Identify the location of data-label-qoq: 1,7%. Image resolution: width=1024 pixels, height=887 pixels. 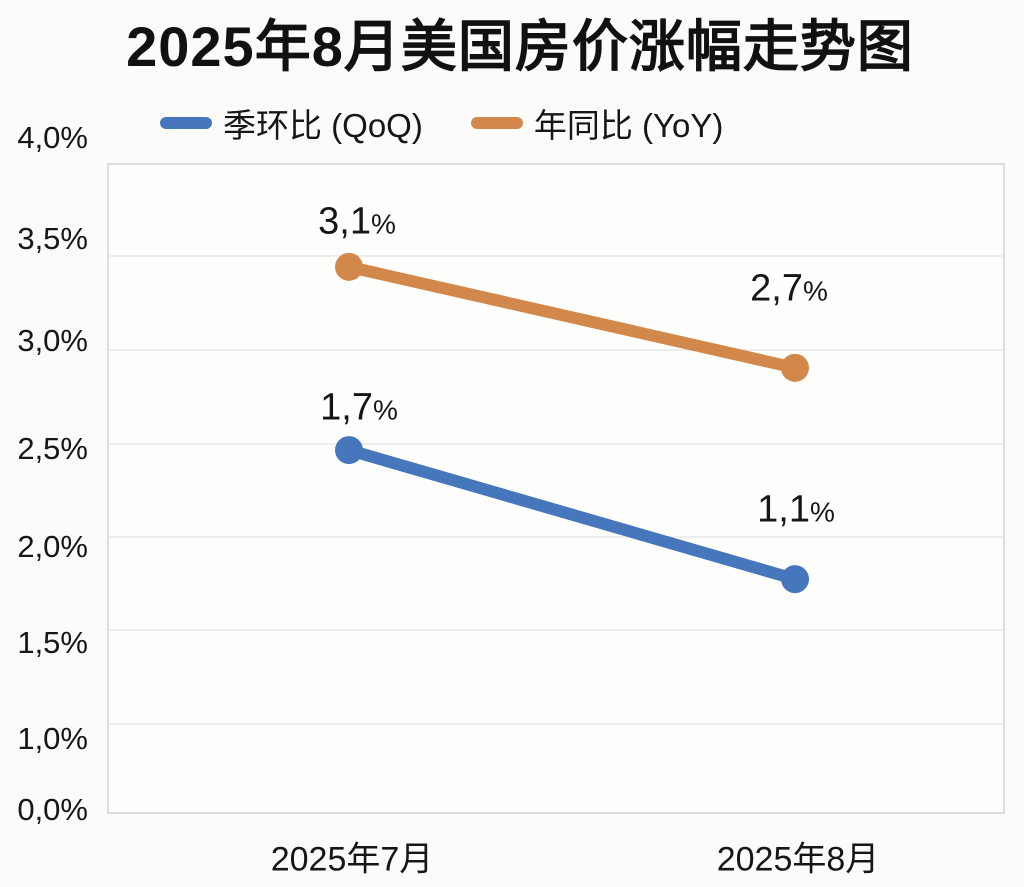
(359, 408).